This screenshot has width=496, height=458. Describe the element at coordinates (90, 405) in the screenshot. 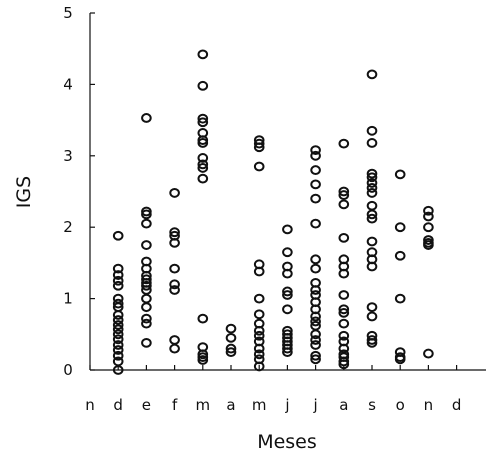

I see `x-tick-label: n` at that location.